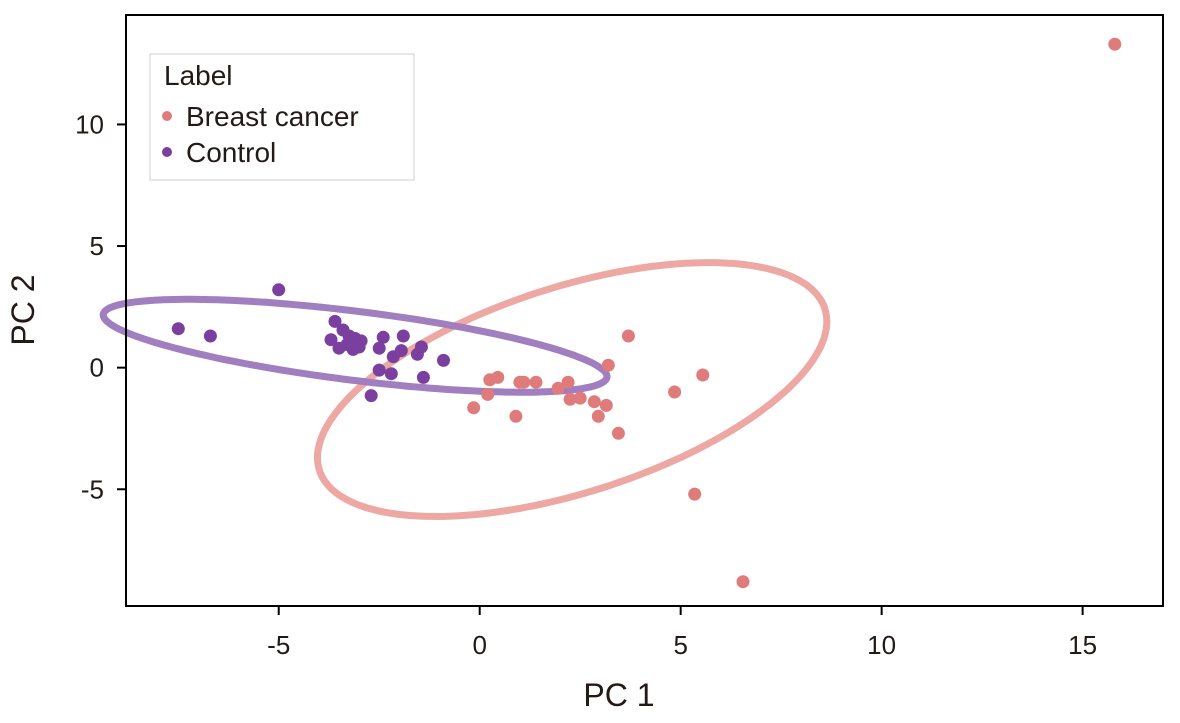  What do you see at coordinates (198, 75) in the screenshot?
I see `legend-title: Label` at bounding box center [198, 75].